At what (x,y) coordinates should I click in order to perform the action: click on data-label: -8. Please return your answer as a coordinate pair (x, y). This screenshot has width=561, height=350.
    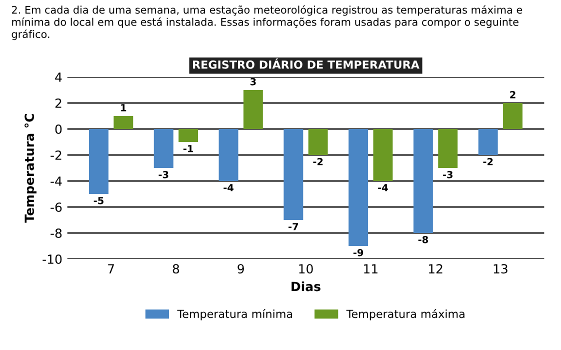
    Looking at the image, I should click on (423, 240).